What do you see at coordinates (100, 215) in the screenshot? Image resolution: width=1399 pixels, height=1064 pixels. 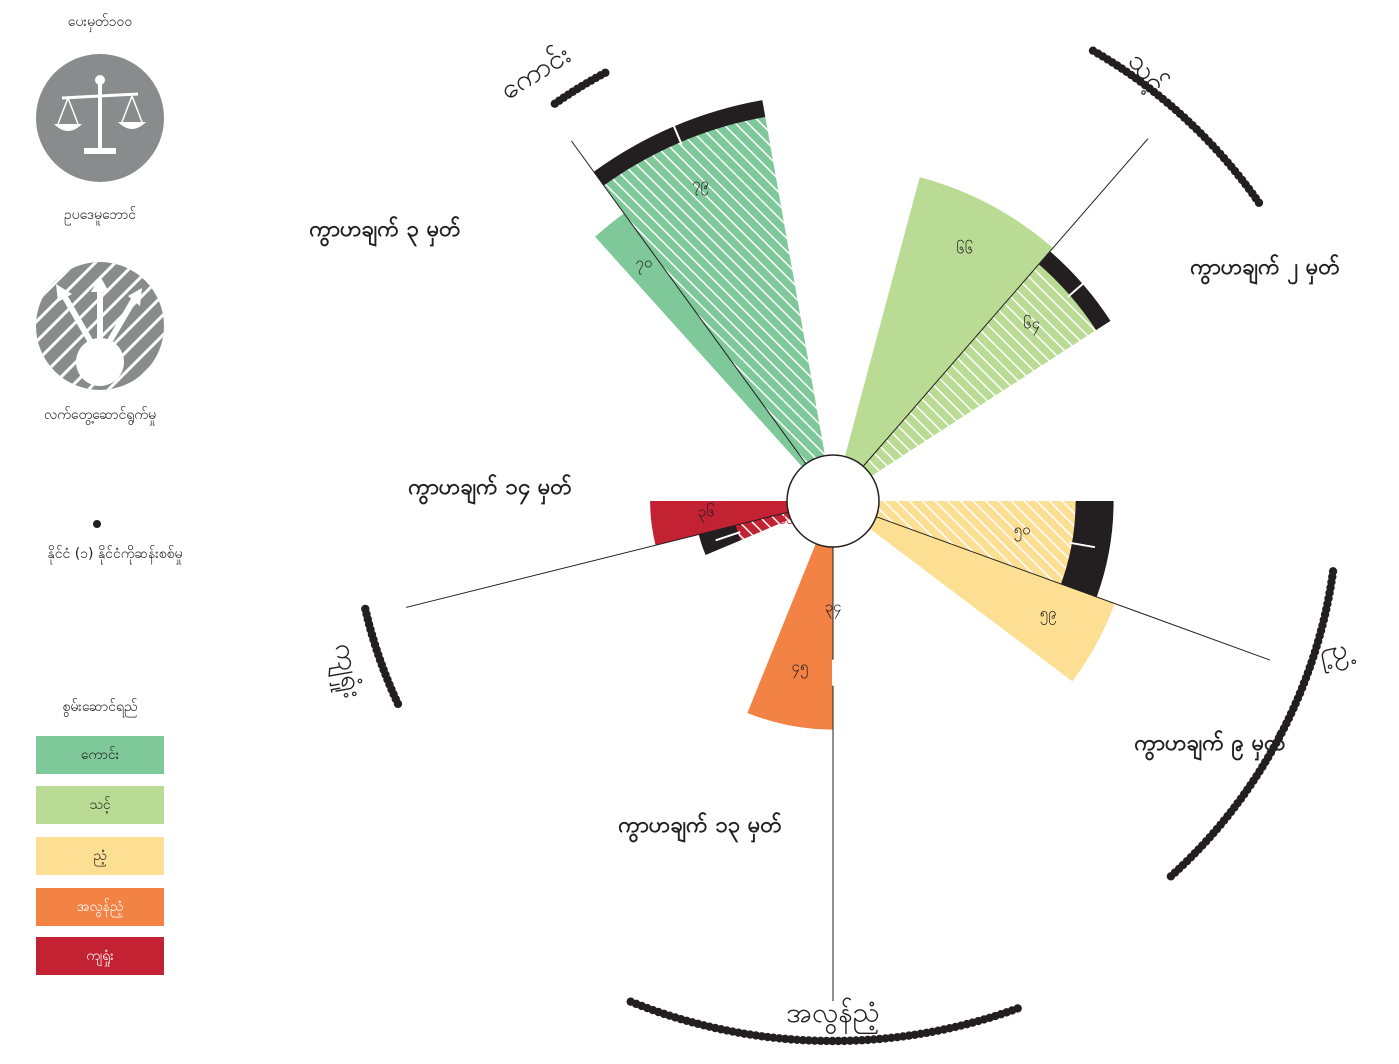 I see `law-label: ဥပဒေမူဘောင်` at bounding box center [100, 215].